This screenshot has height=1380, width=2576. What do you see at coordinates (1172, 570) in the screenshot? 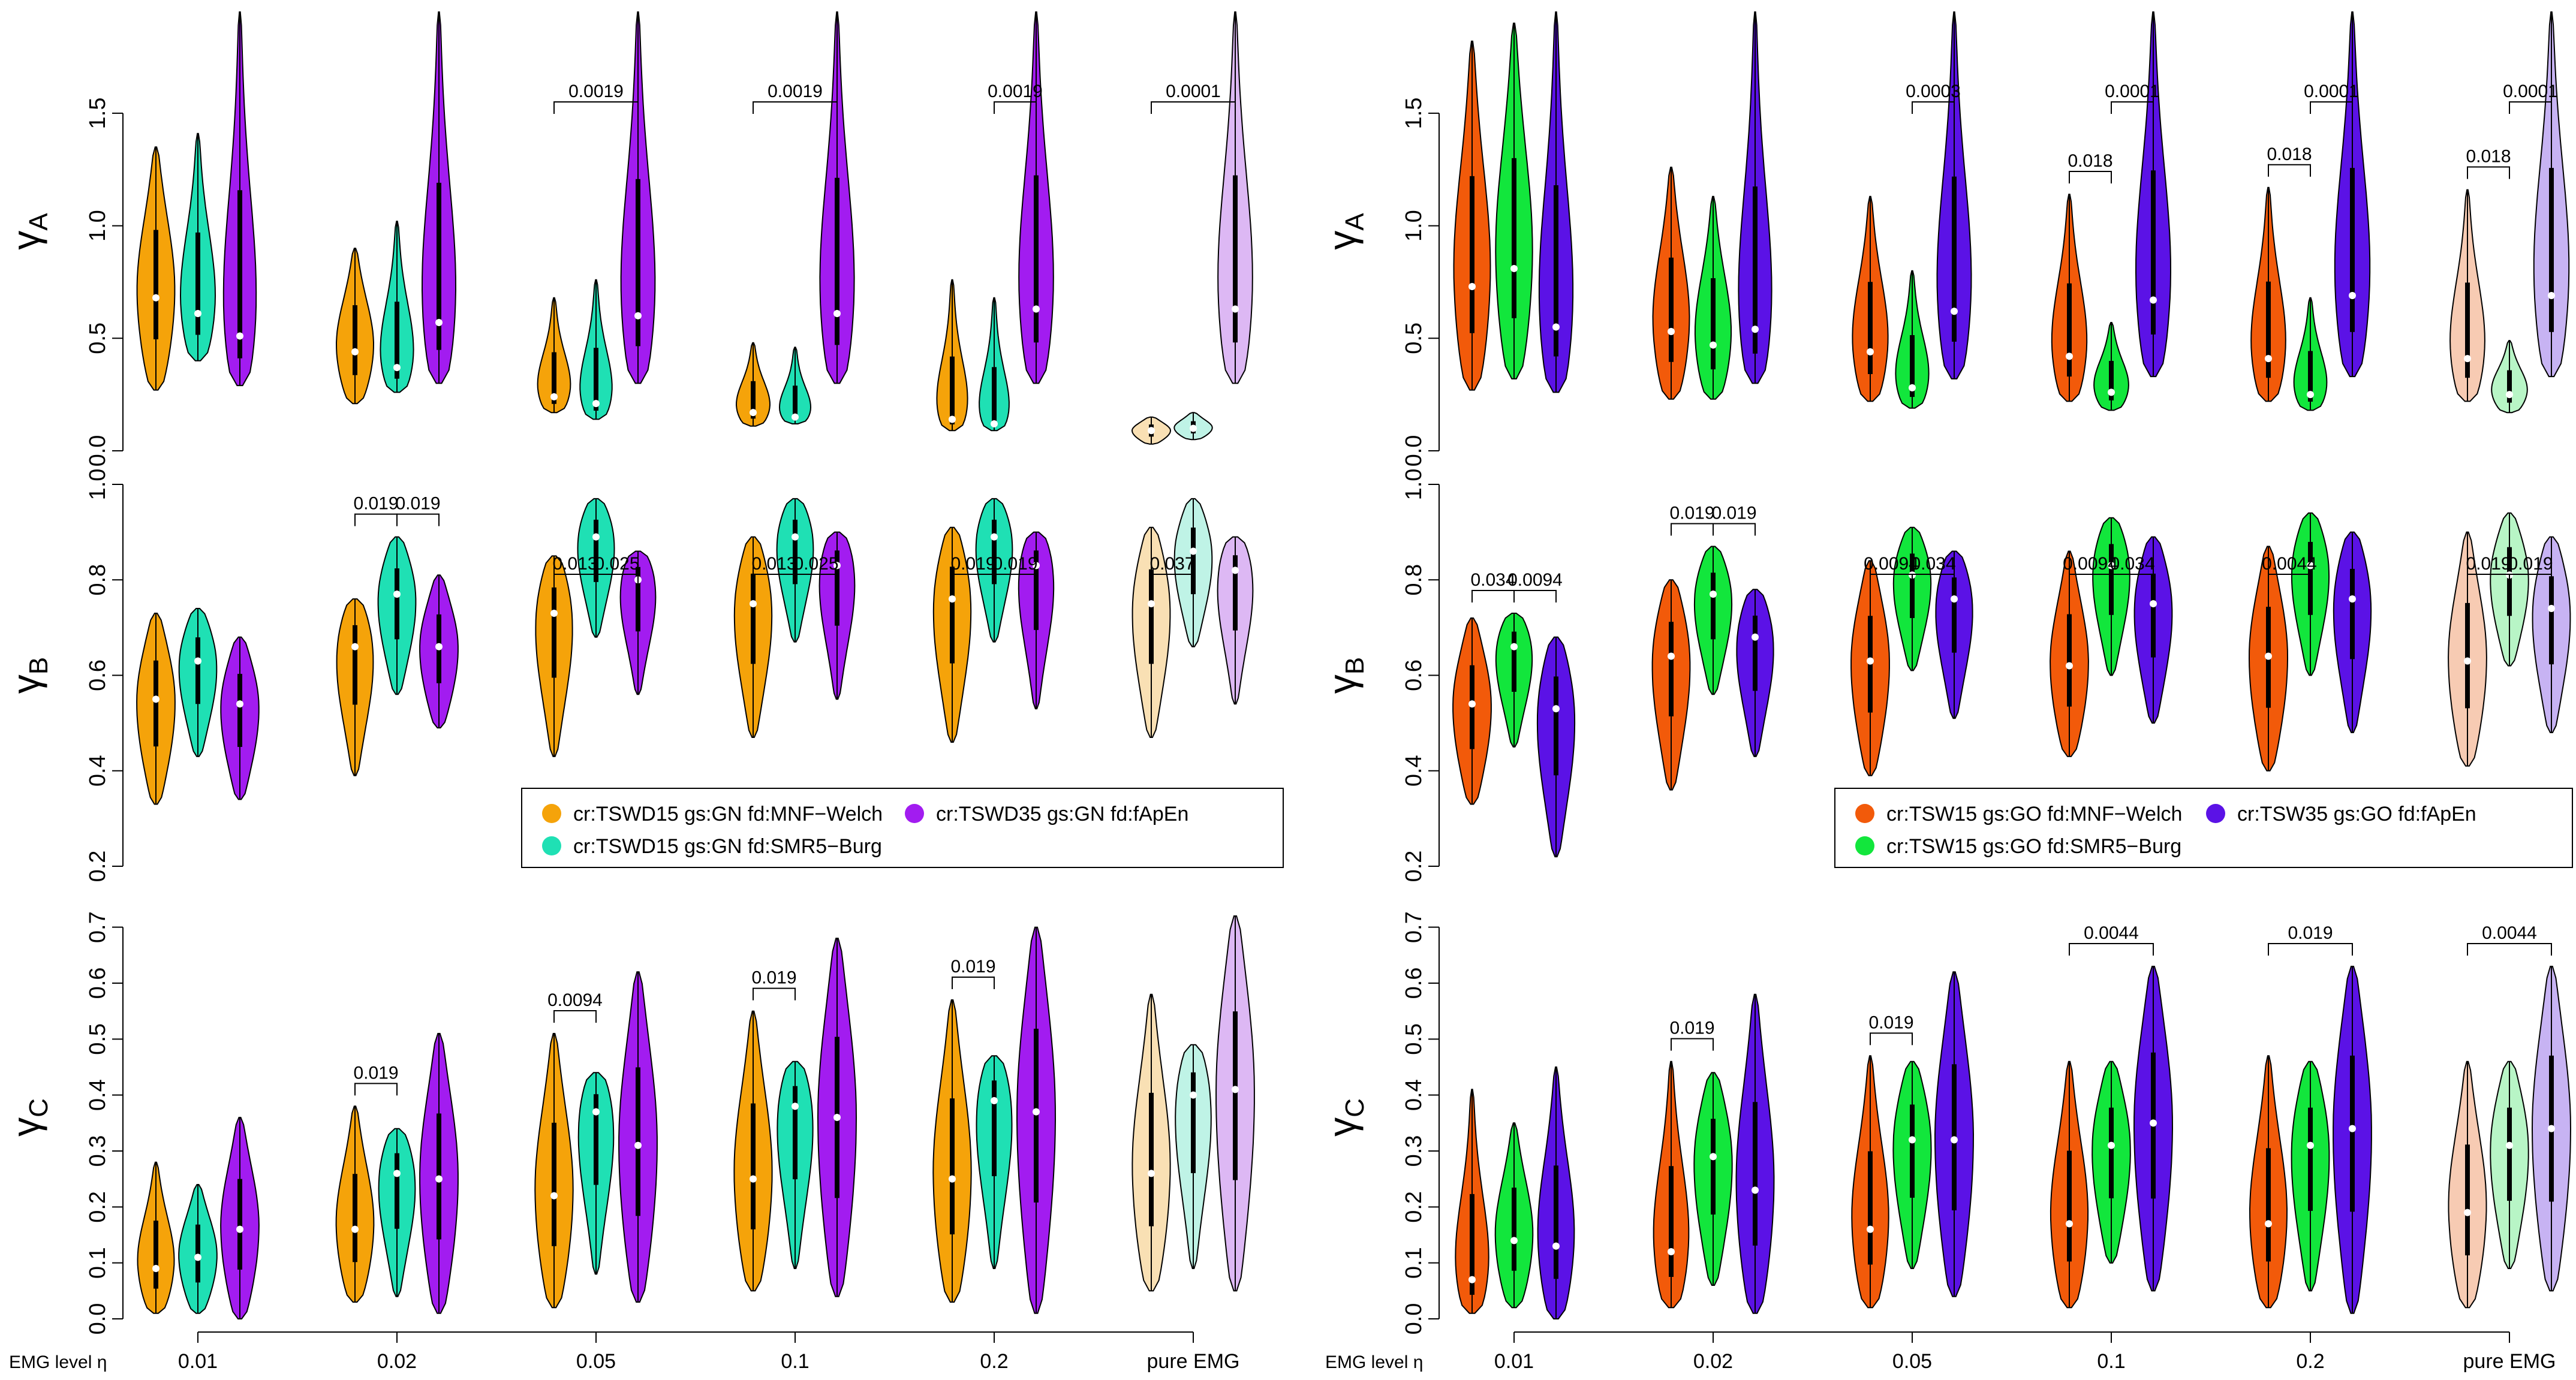
I see `significance-bracket: 0.037` at bounding box center [1172, 570].